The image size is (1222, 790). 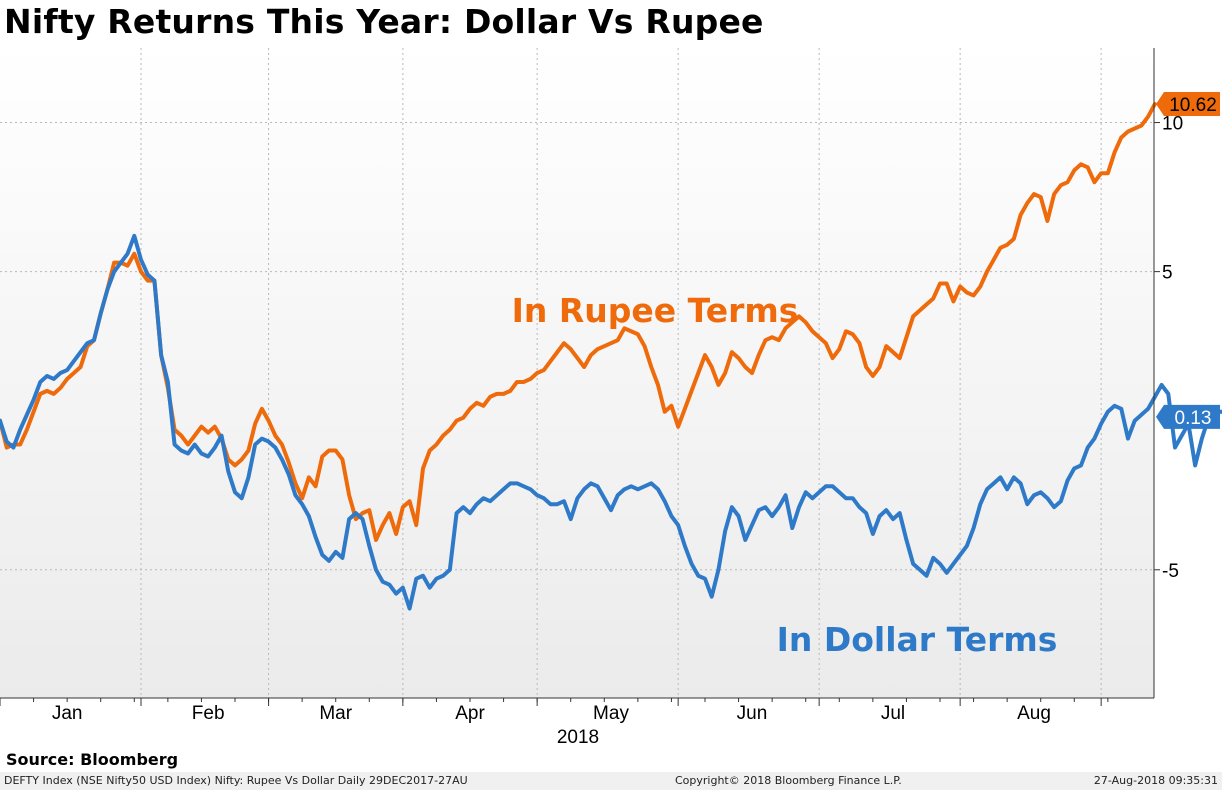 What do you see at coordinates (611, 713) in the screenshot?
I see `x-tick-label: May` at bounding box center [611, 713].